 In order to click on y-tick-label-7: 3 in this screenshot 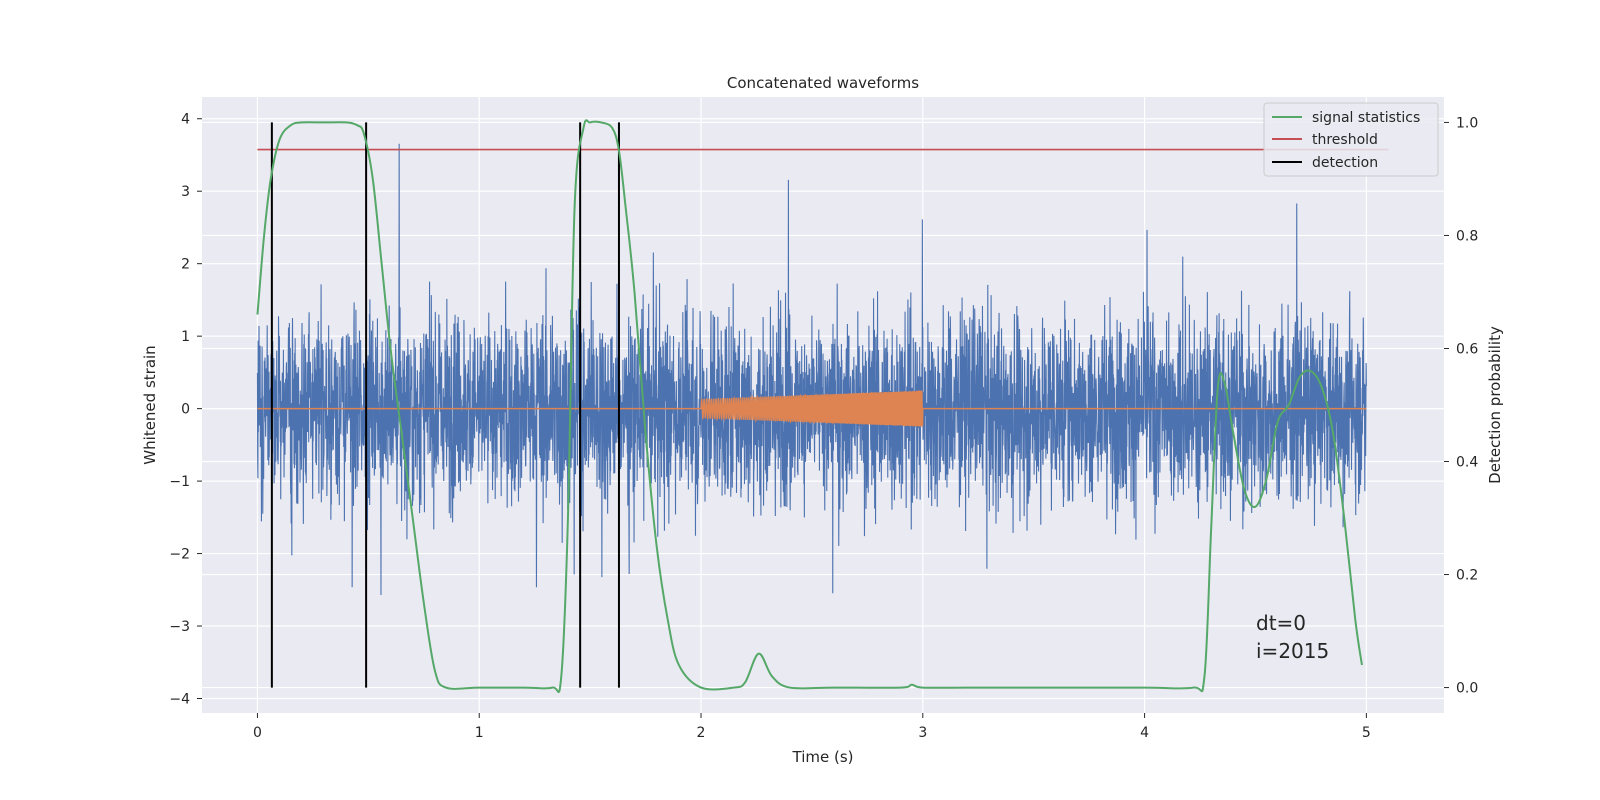, I will do `click(185, 192)`.